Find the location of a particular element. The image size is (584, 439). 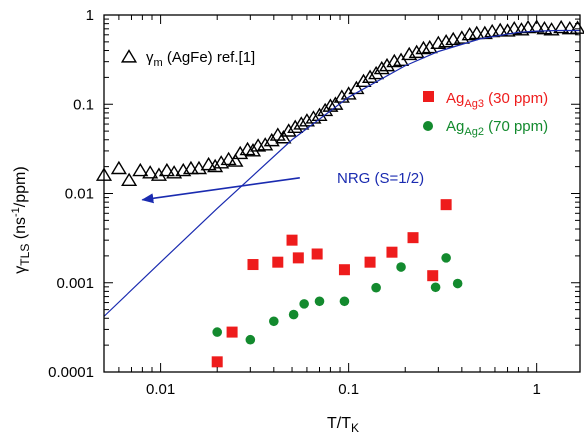

legend-entry-agag3: AgAg3 (30 ppm) is located at coordinates (485, 100).